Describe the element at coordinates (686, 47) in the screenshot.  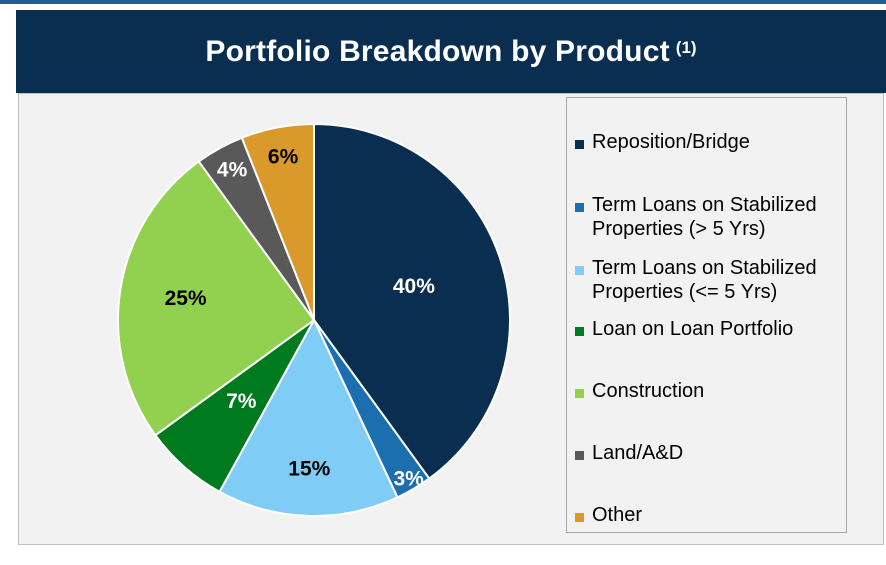
I see `footnote-marker: (1)` at that location.